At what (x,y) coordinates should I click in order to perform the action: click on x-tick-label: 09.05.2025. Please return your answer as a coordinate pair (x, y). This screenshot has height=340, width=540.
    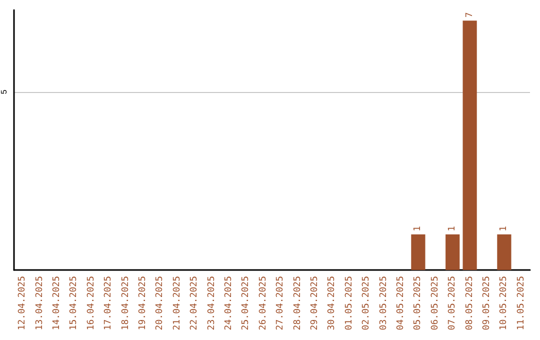
    Looking at the image, I should click on (487, 303).